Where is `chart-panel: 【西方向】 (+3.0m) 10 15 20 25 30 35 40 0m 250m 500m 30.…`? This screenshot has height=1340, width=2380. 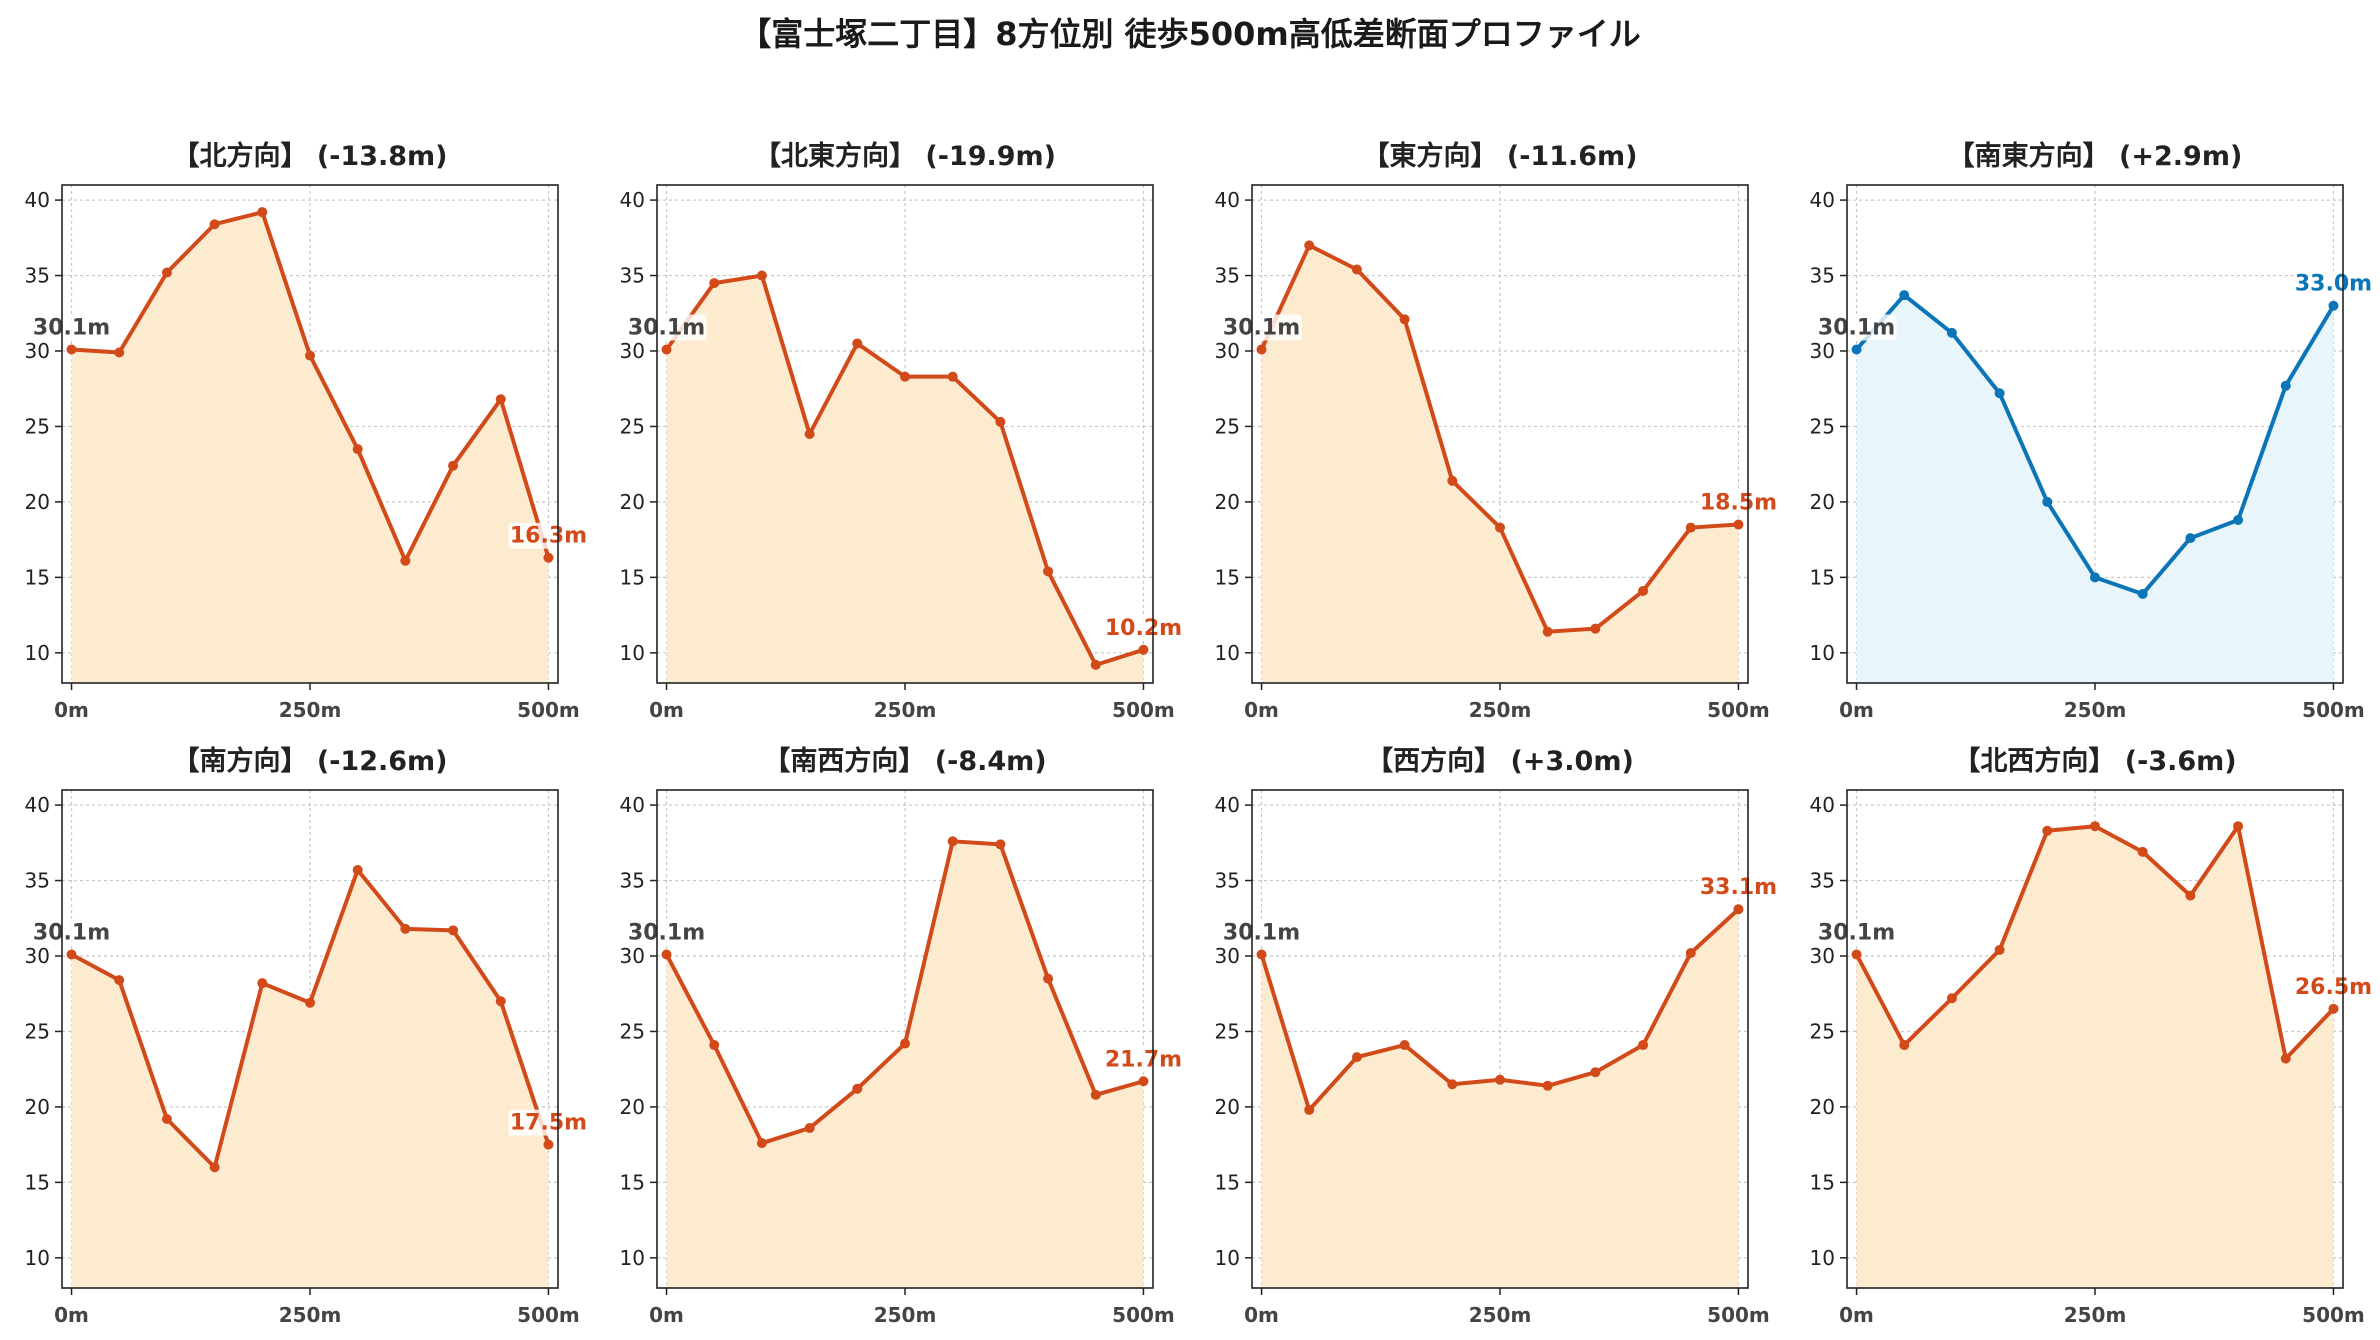
chart-panel: 【西方向】 (+3.0m) 10 15 20 25 30 35 40 0m 250m 500m 30.… is located at coordinates (1497, 1036).